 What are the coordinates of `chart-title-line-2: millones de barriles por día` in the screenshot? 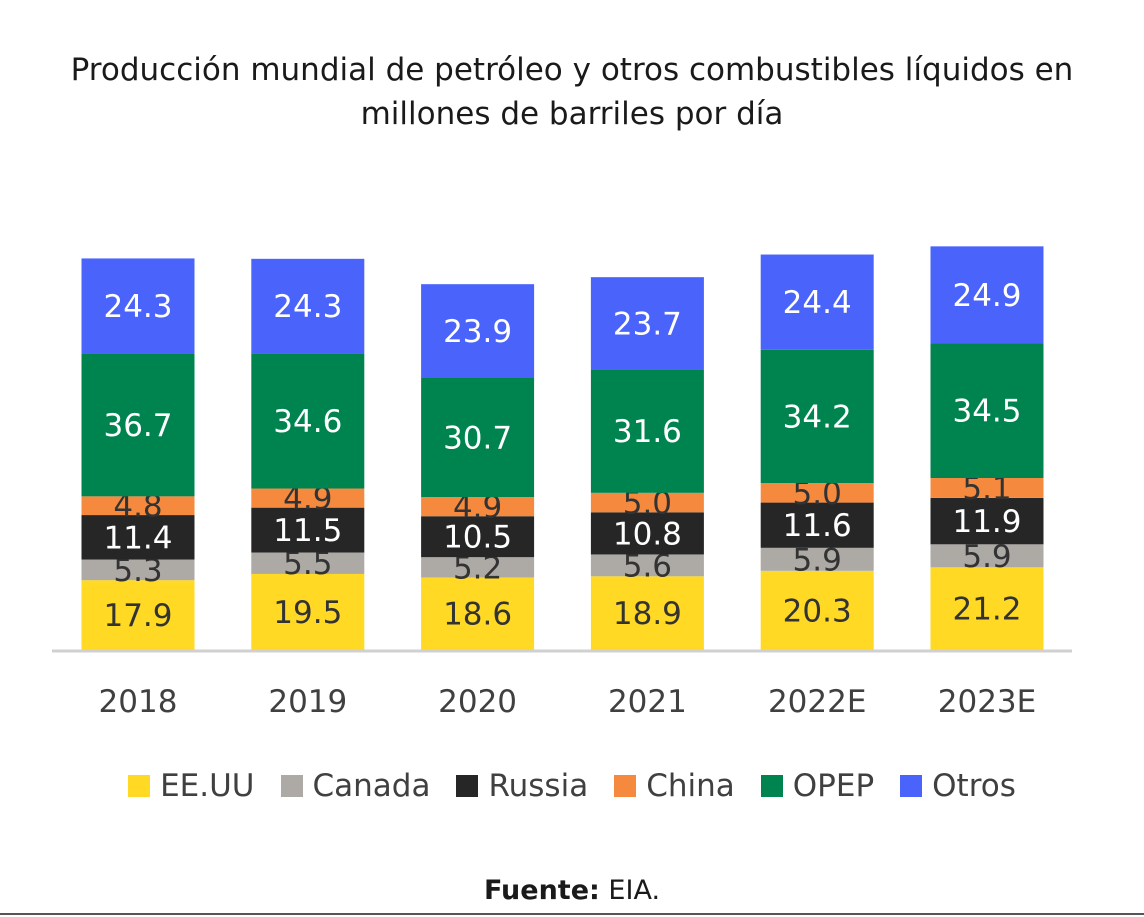 It's located at (572, 114).